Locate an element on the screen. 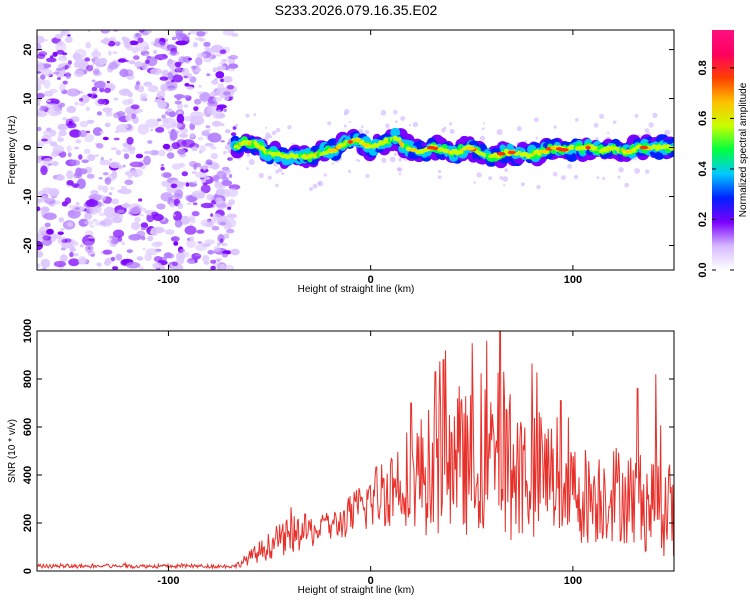 The image size is (750, 600). spectrogram-ytick-label: 20 is located at coordinates (28, 49).